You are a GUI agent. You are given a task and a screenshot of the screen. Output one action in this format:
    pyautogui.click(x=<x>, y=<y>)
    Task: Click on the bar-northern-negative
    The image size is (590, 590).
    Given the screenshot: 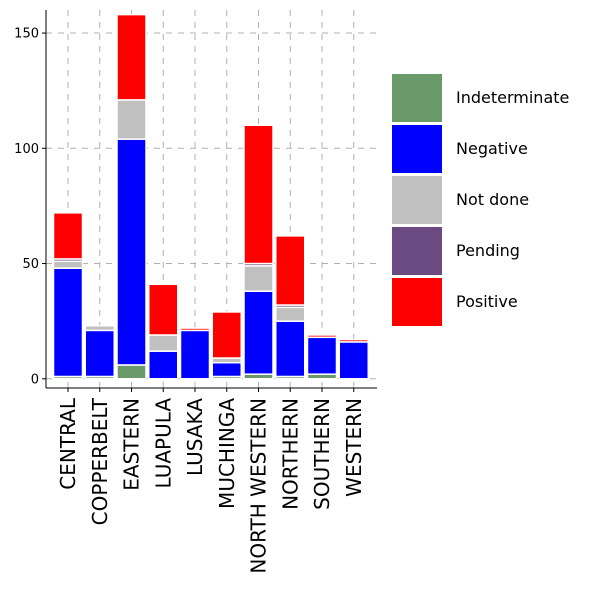 What is the action you would take?
    pyautogui.click(x=290, y=349)
    